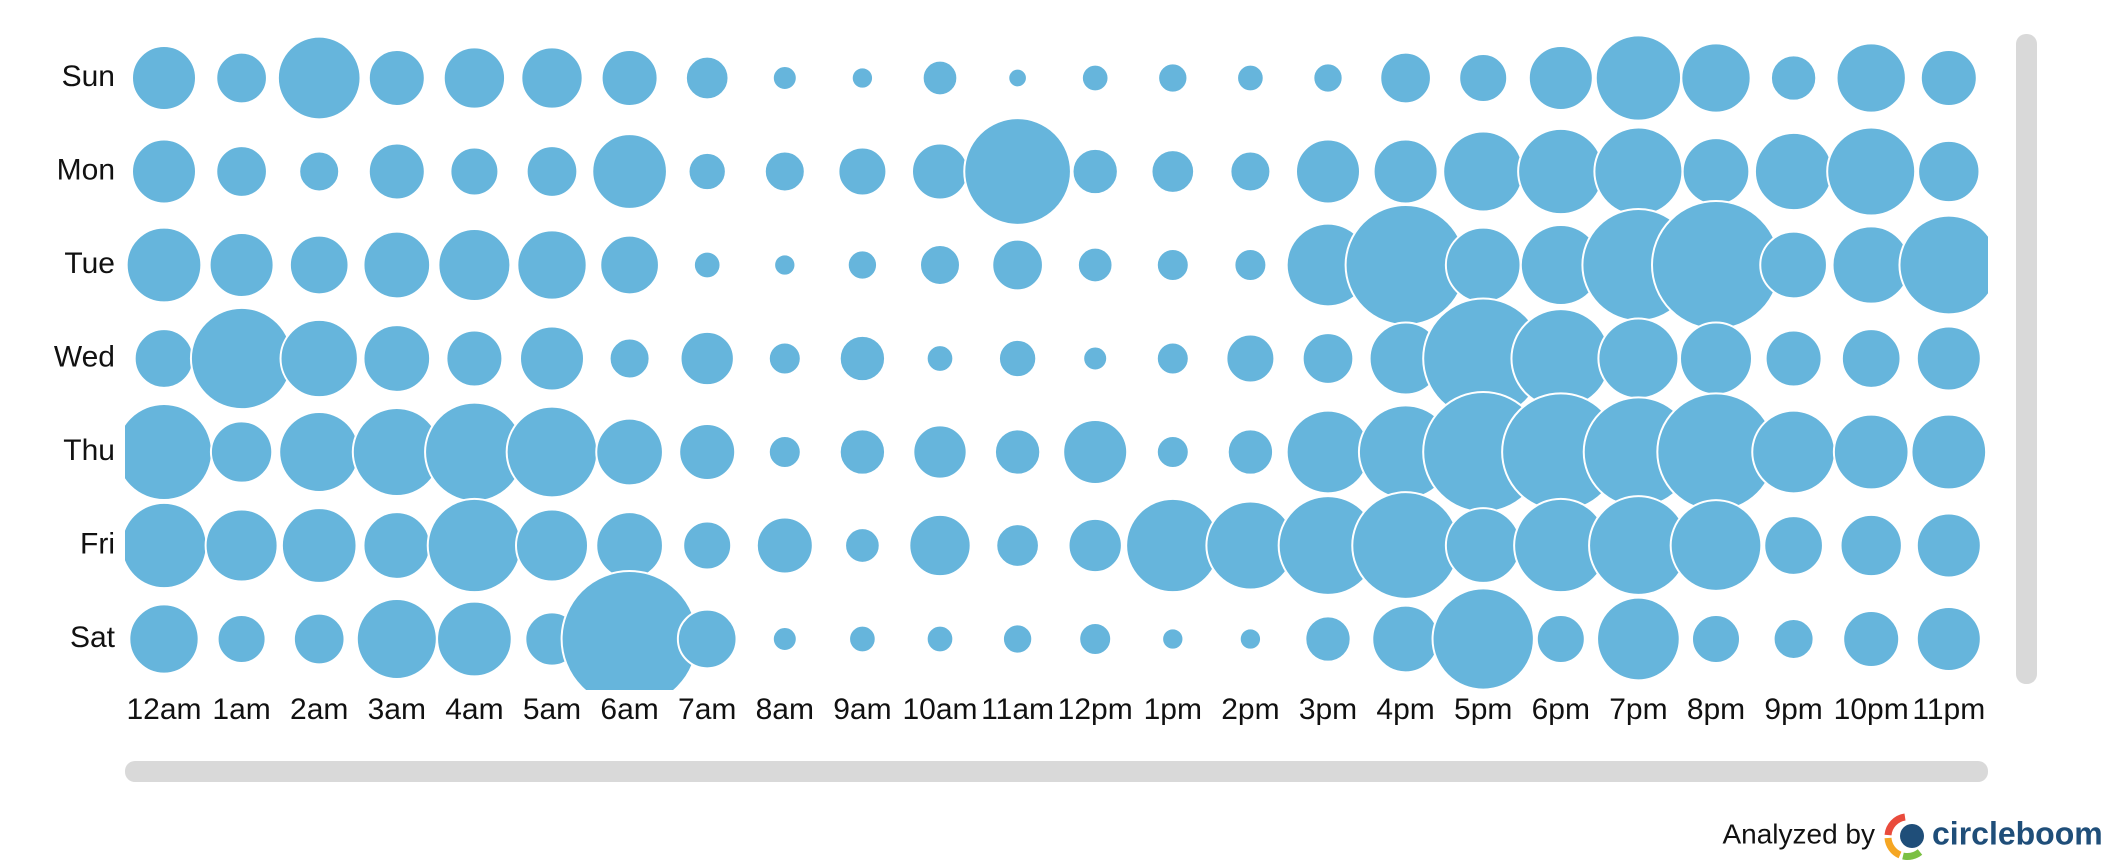 The width and height of the screenshot is (2104, 860). I want to click on x-tick-label: 2pm, so click(1250, 709).